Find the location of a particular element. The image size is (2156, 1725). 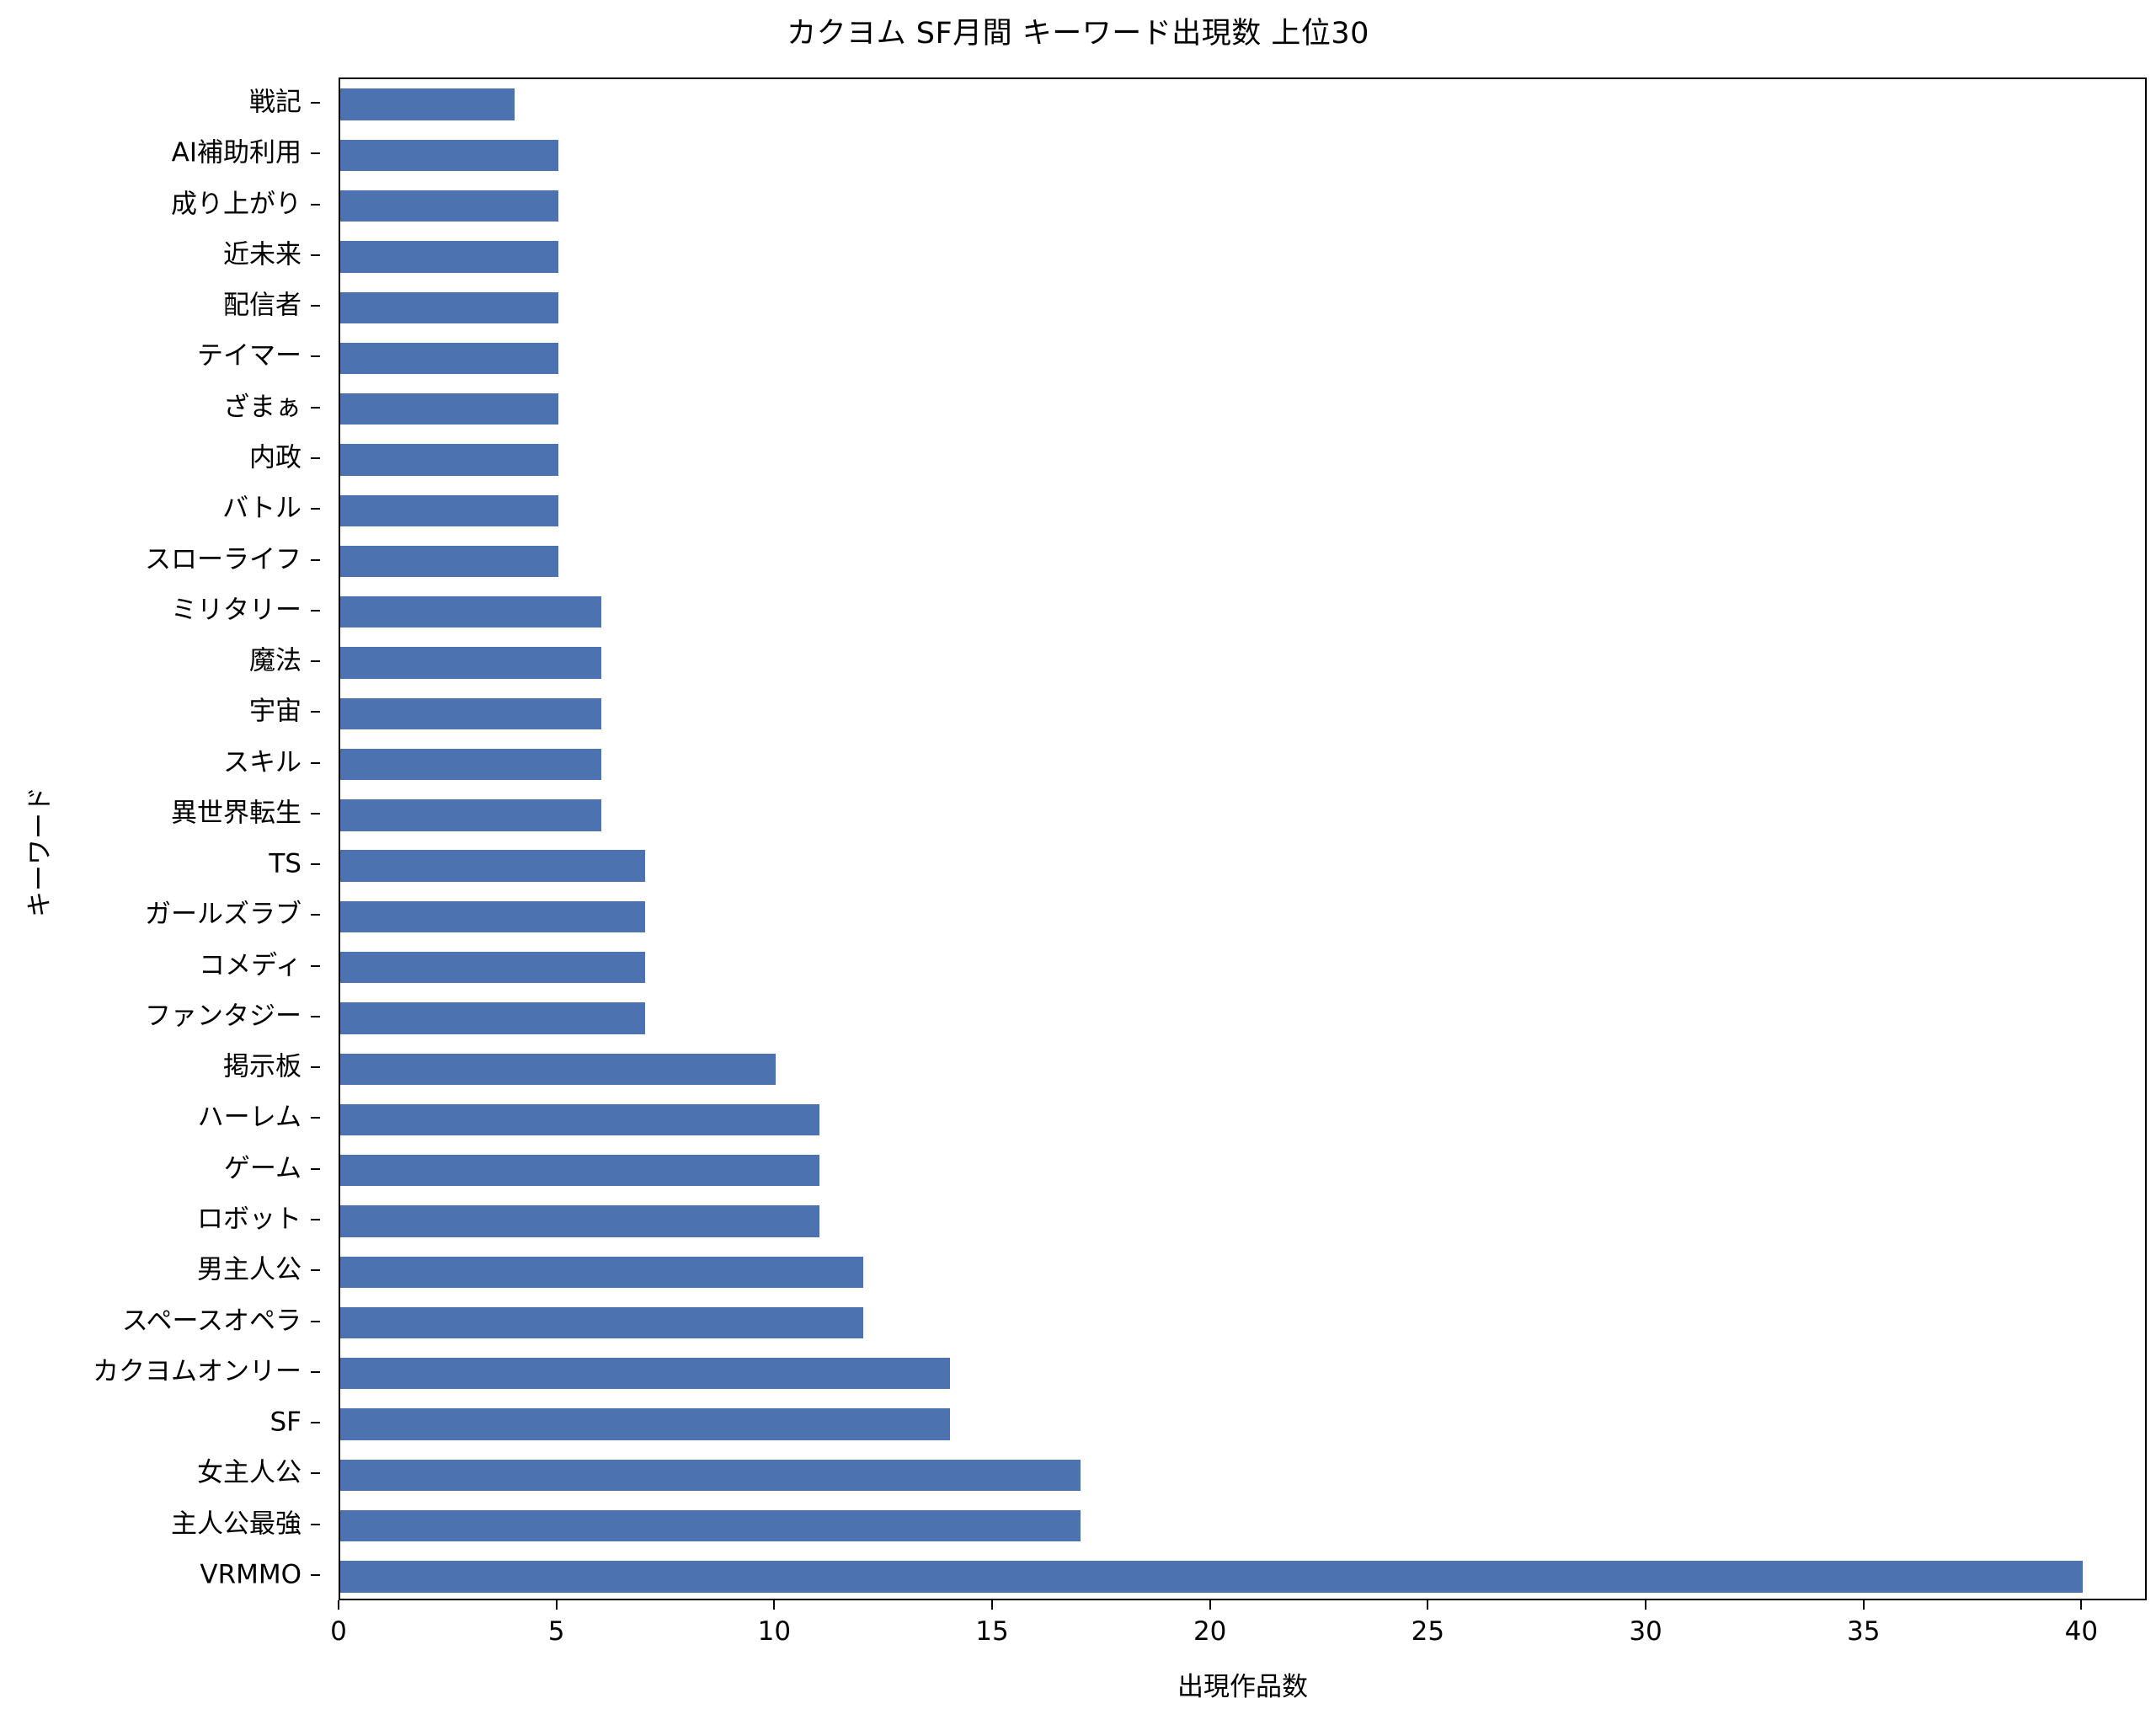

y-tick-label: 女主人公 is located at coordinates (249, 1472).